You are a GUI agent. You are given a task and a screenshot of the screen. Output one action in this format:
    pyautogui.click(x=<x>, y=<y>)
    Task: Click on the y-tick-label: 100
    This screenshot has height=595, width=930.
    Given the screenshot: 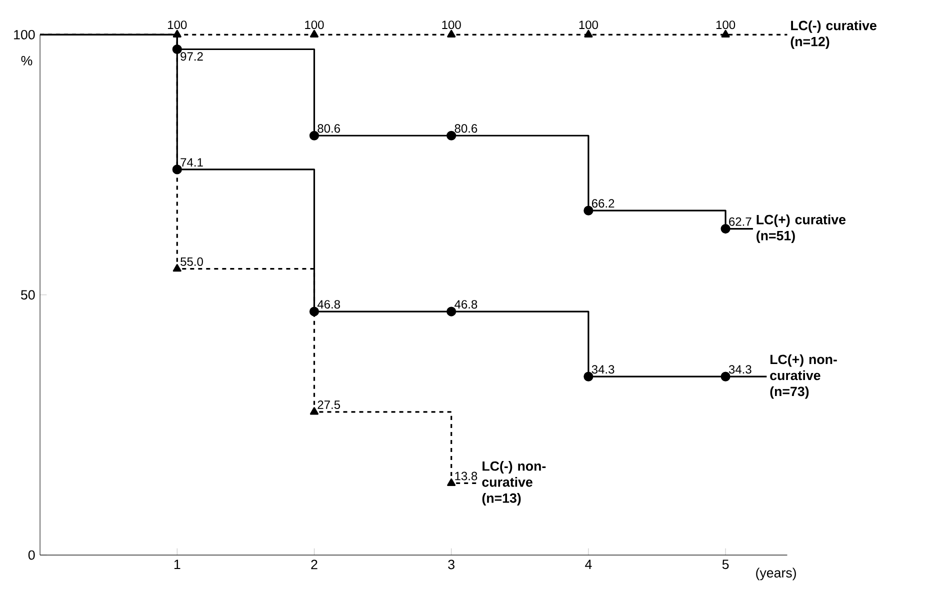 What is the action you would take?
    pyautogui.click(x=24, y=35)
    